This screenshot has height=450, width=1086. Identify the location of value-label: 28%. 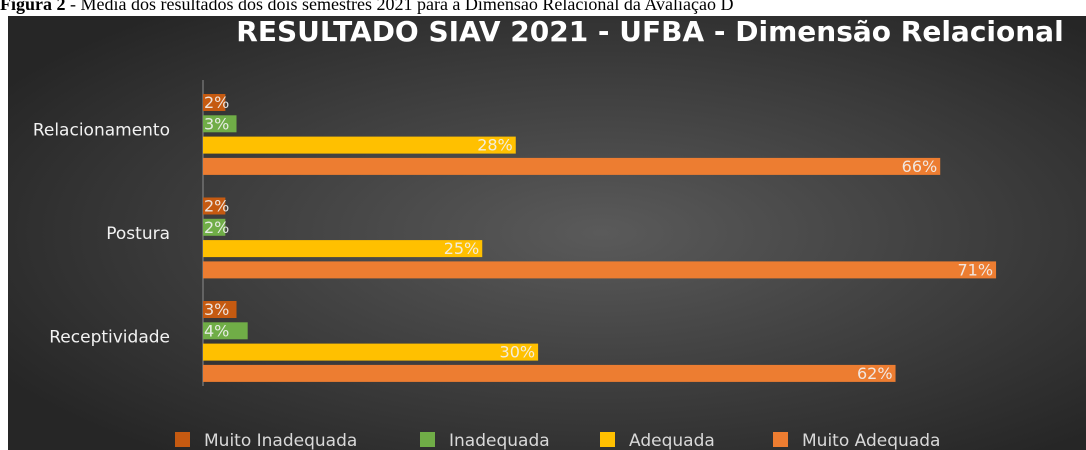
(495, 145).